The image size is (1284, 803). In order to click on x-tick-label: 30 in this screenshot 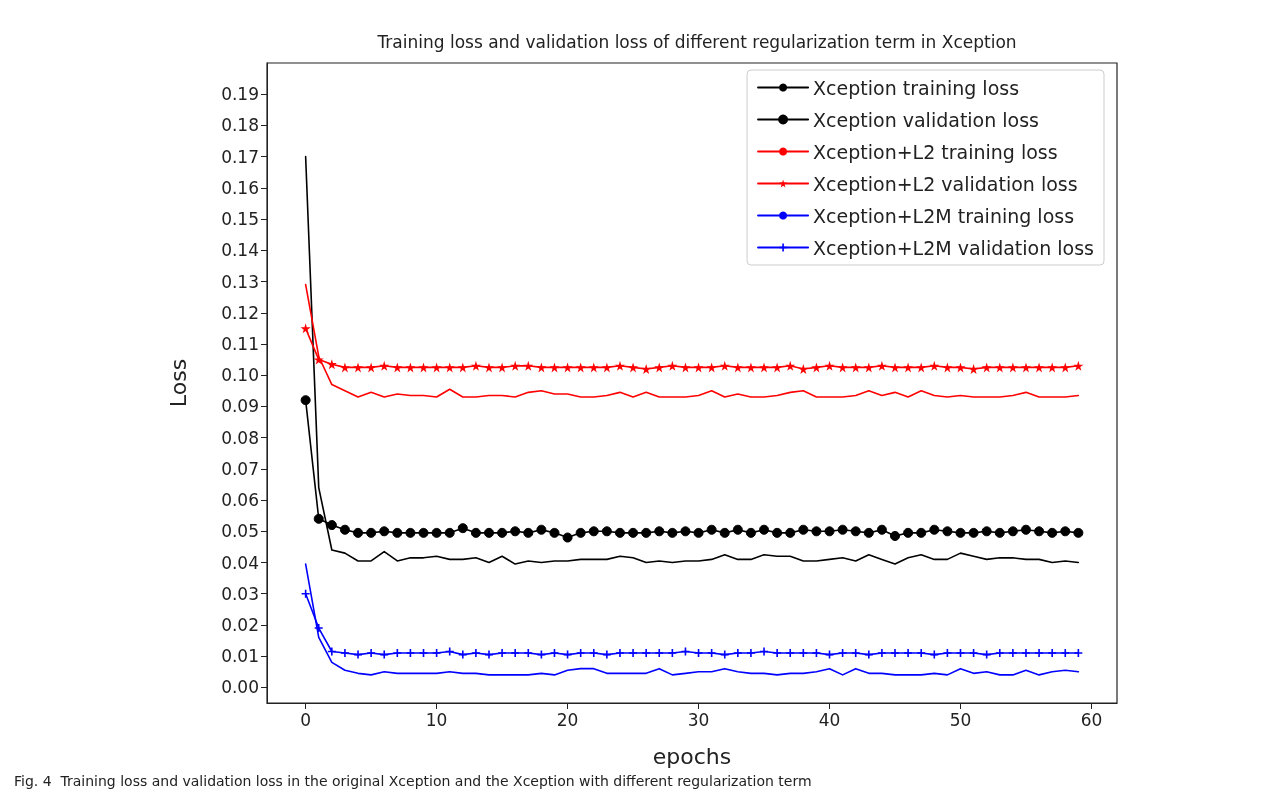, I will do `click(698, 719)`.